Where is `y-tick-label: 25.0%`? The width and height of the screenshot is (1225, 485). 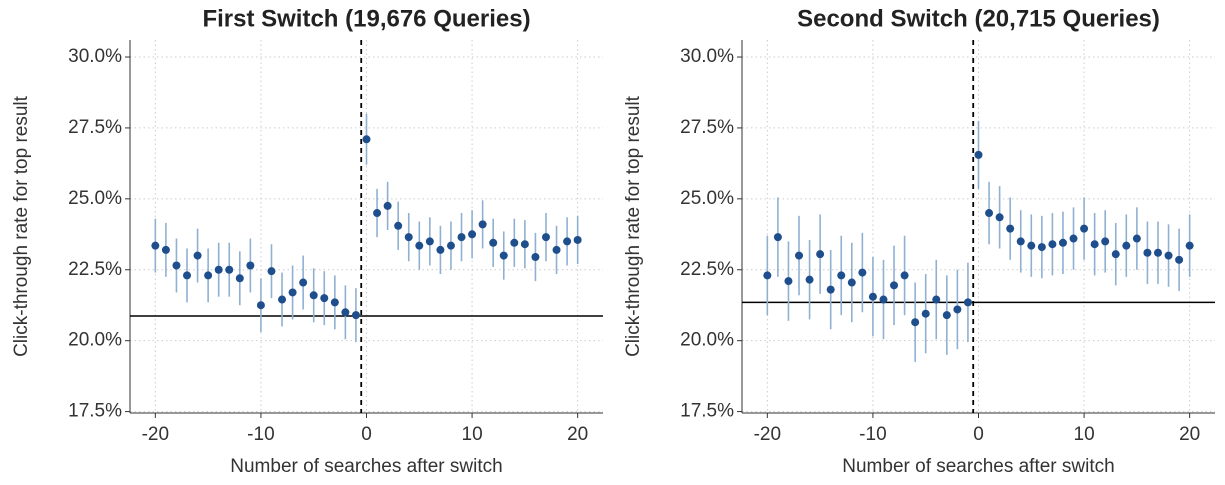 y-tick-label: 25.0% is located at coordinates (707, 198).